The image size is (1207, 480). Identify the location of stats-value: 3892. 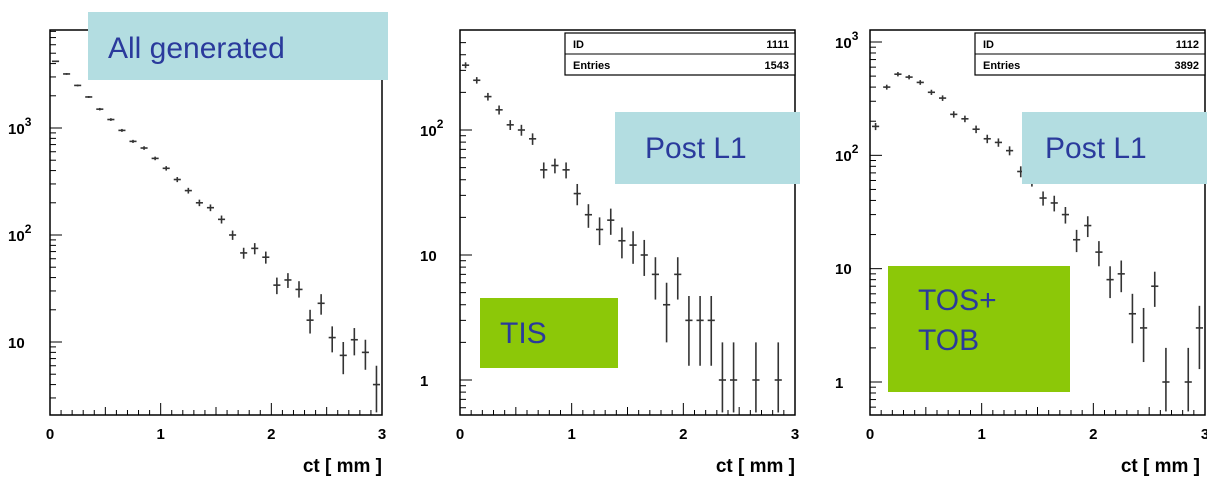
(1187, 66).